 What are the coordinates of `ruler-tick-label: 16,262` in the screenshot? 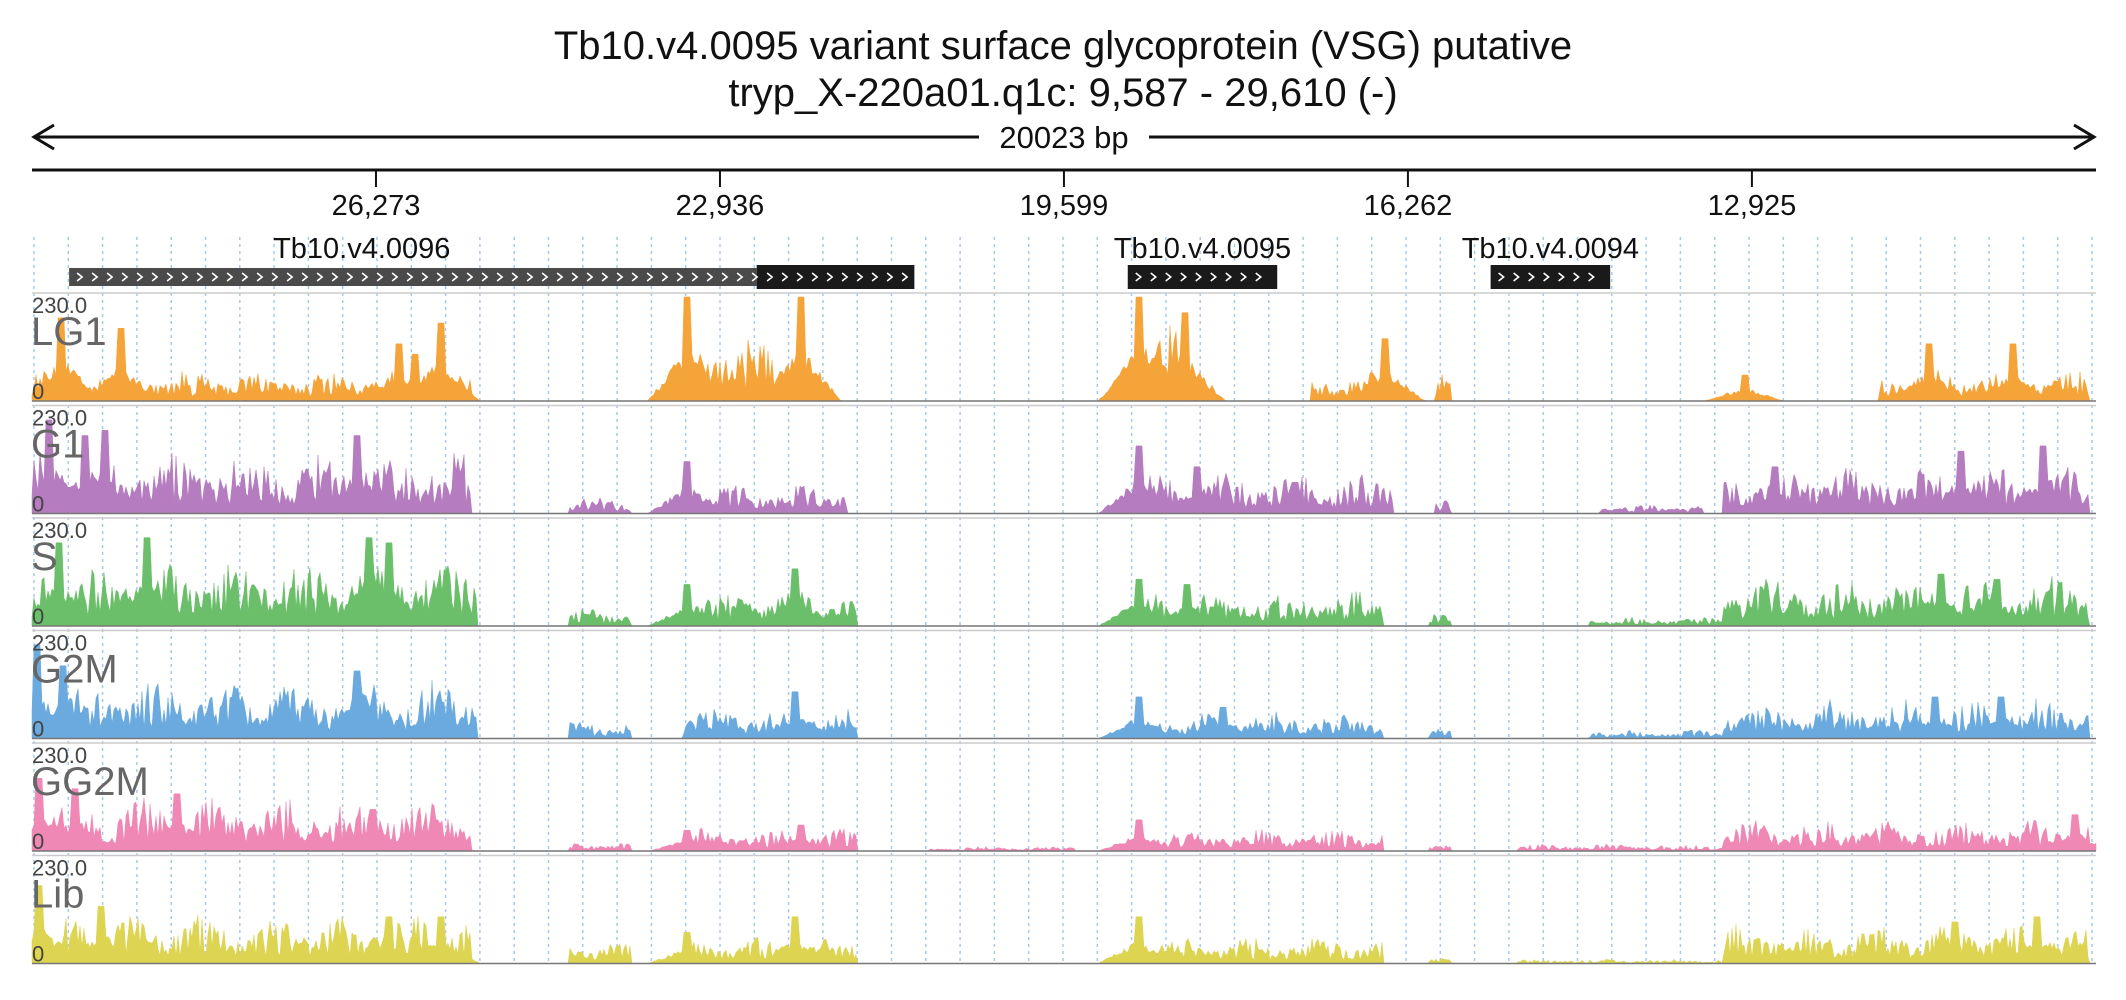 It's located at (1408, 206).